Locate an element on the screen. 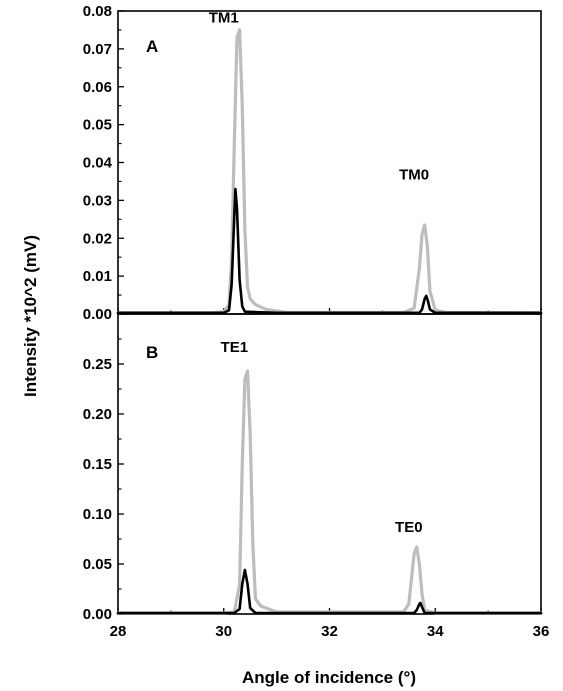  panel-b-x-tick-label: 36 is located at coordinates (541, 631).